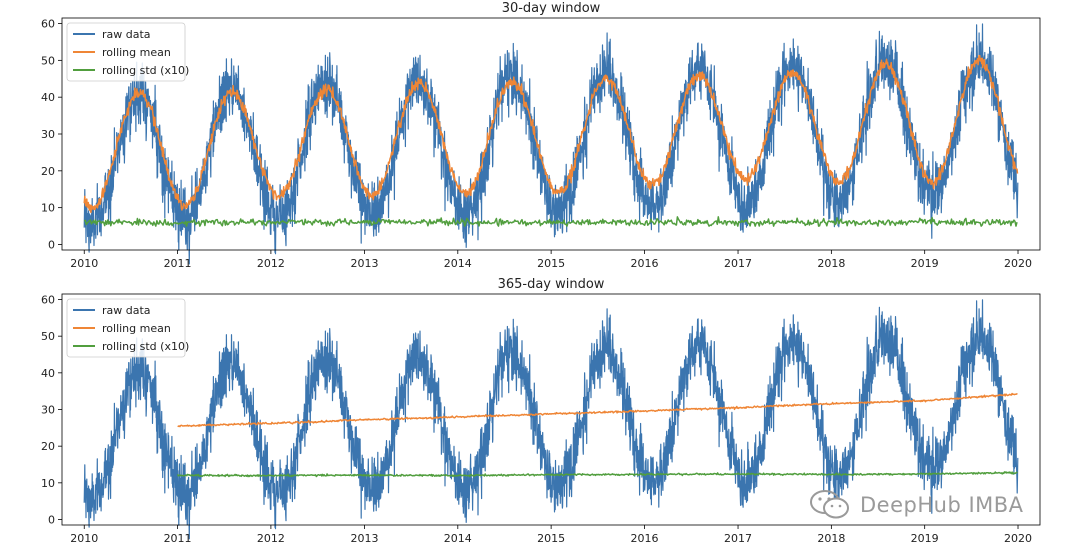  What do you see at coordinates (551, 284) in the screenshot?
I see `chart-title: 365-day window` at bounding box center [551, 284].